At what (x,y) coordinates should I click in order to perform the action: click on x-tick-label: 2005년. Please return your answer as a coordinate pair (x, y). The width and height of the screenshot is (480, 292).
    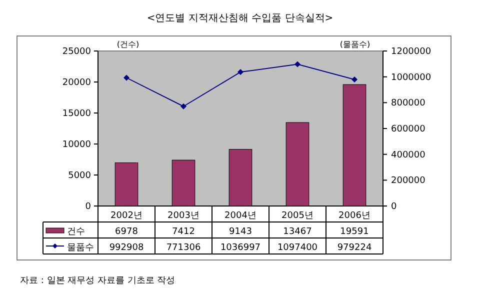
    Looking at the image, I should click on (298, 216).